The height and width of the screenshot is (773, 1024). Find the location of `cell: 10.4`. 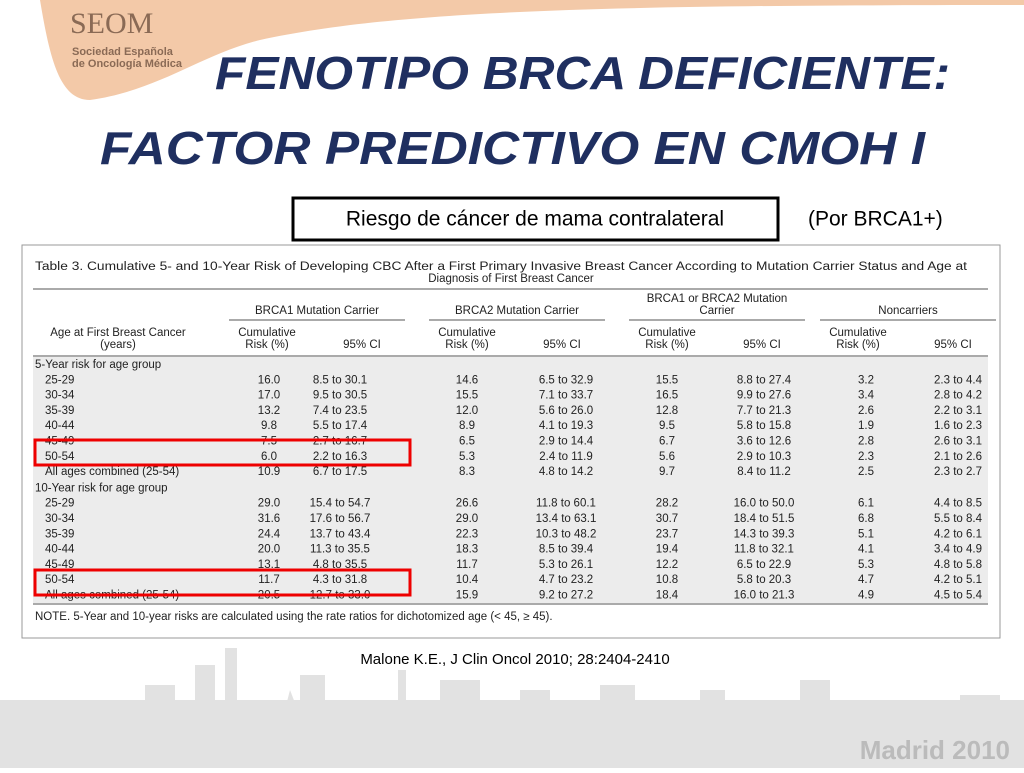

cell: 10.4 is located at coordinates (467, 580).